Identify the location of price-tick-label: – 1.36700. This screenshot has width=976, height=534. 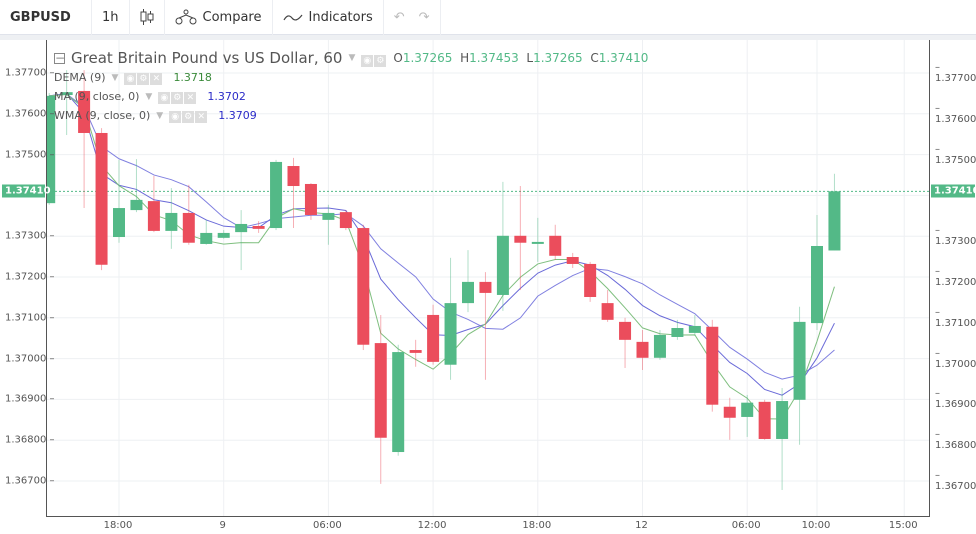
(955, 481).